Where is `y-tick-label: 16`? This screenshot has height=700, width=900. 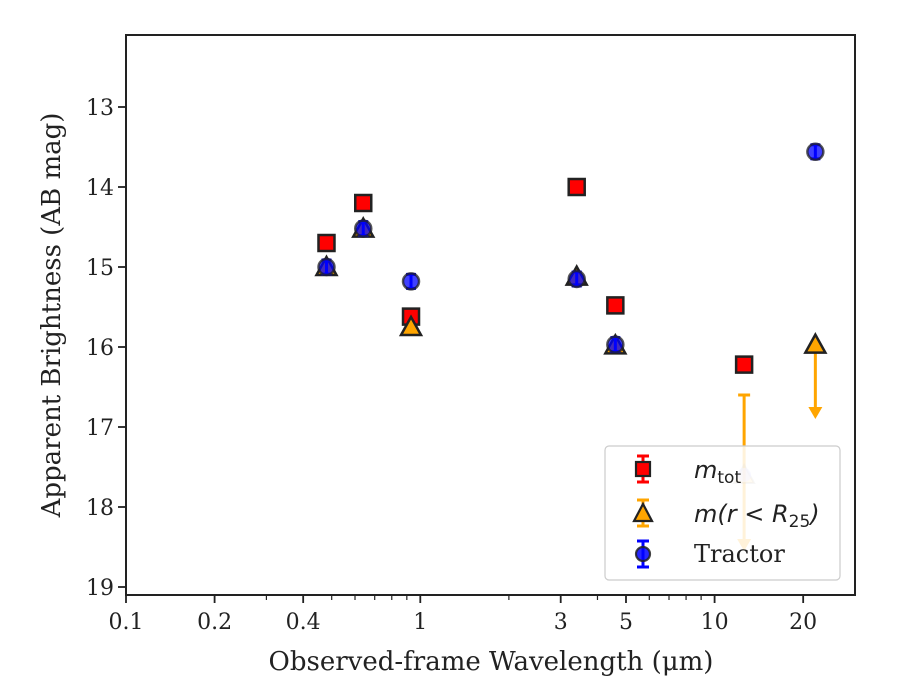 y-tick-label: 16 is located at coordinates (100, 348).